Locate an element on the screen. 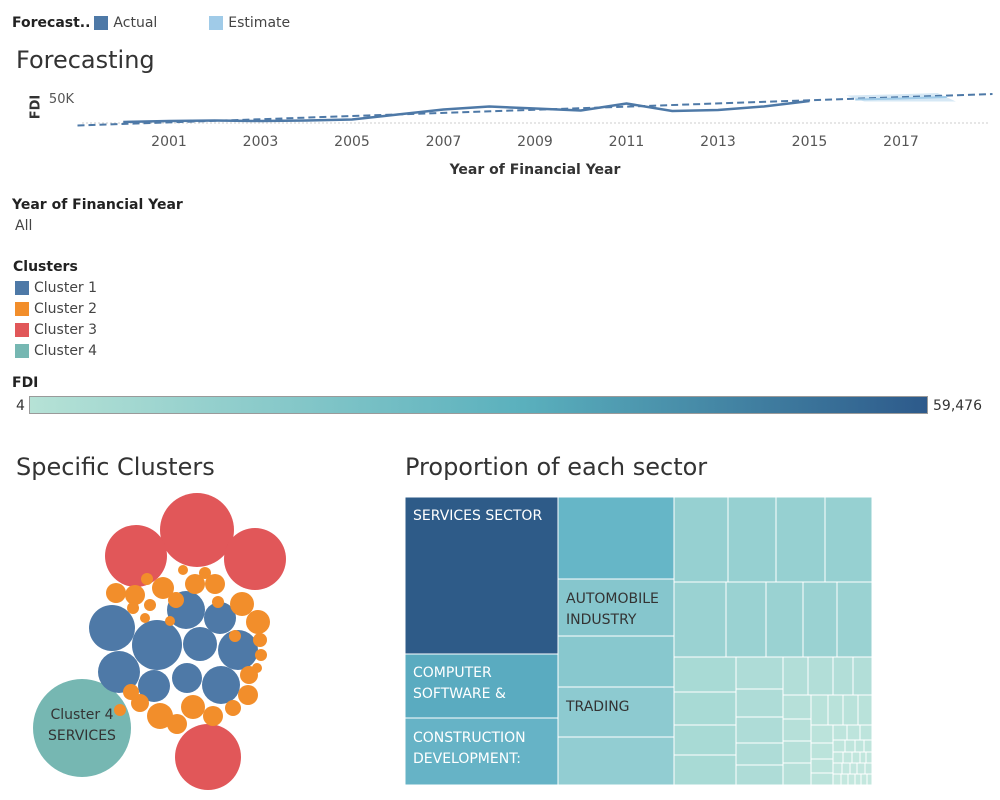 This screenshot has width=1000, height=800. legend-entry-estimate: Estimate is located at coordinates (249, 23).